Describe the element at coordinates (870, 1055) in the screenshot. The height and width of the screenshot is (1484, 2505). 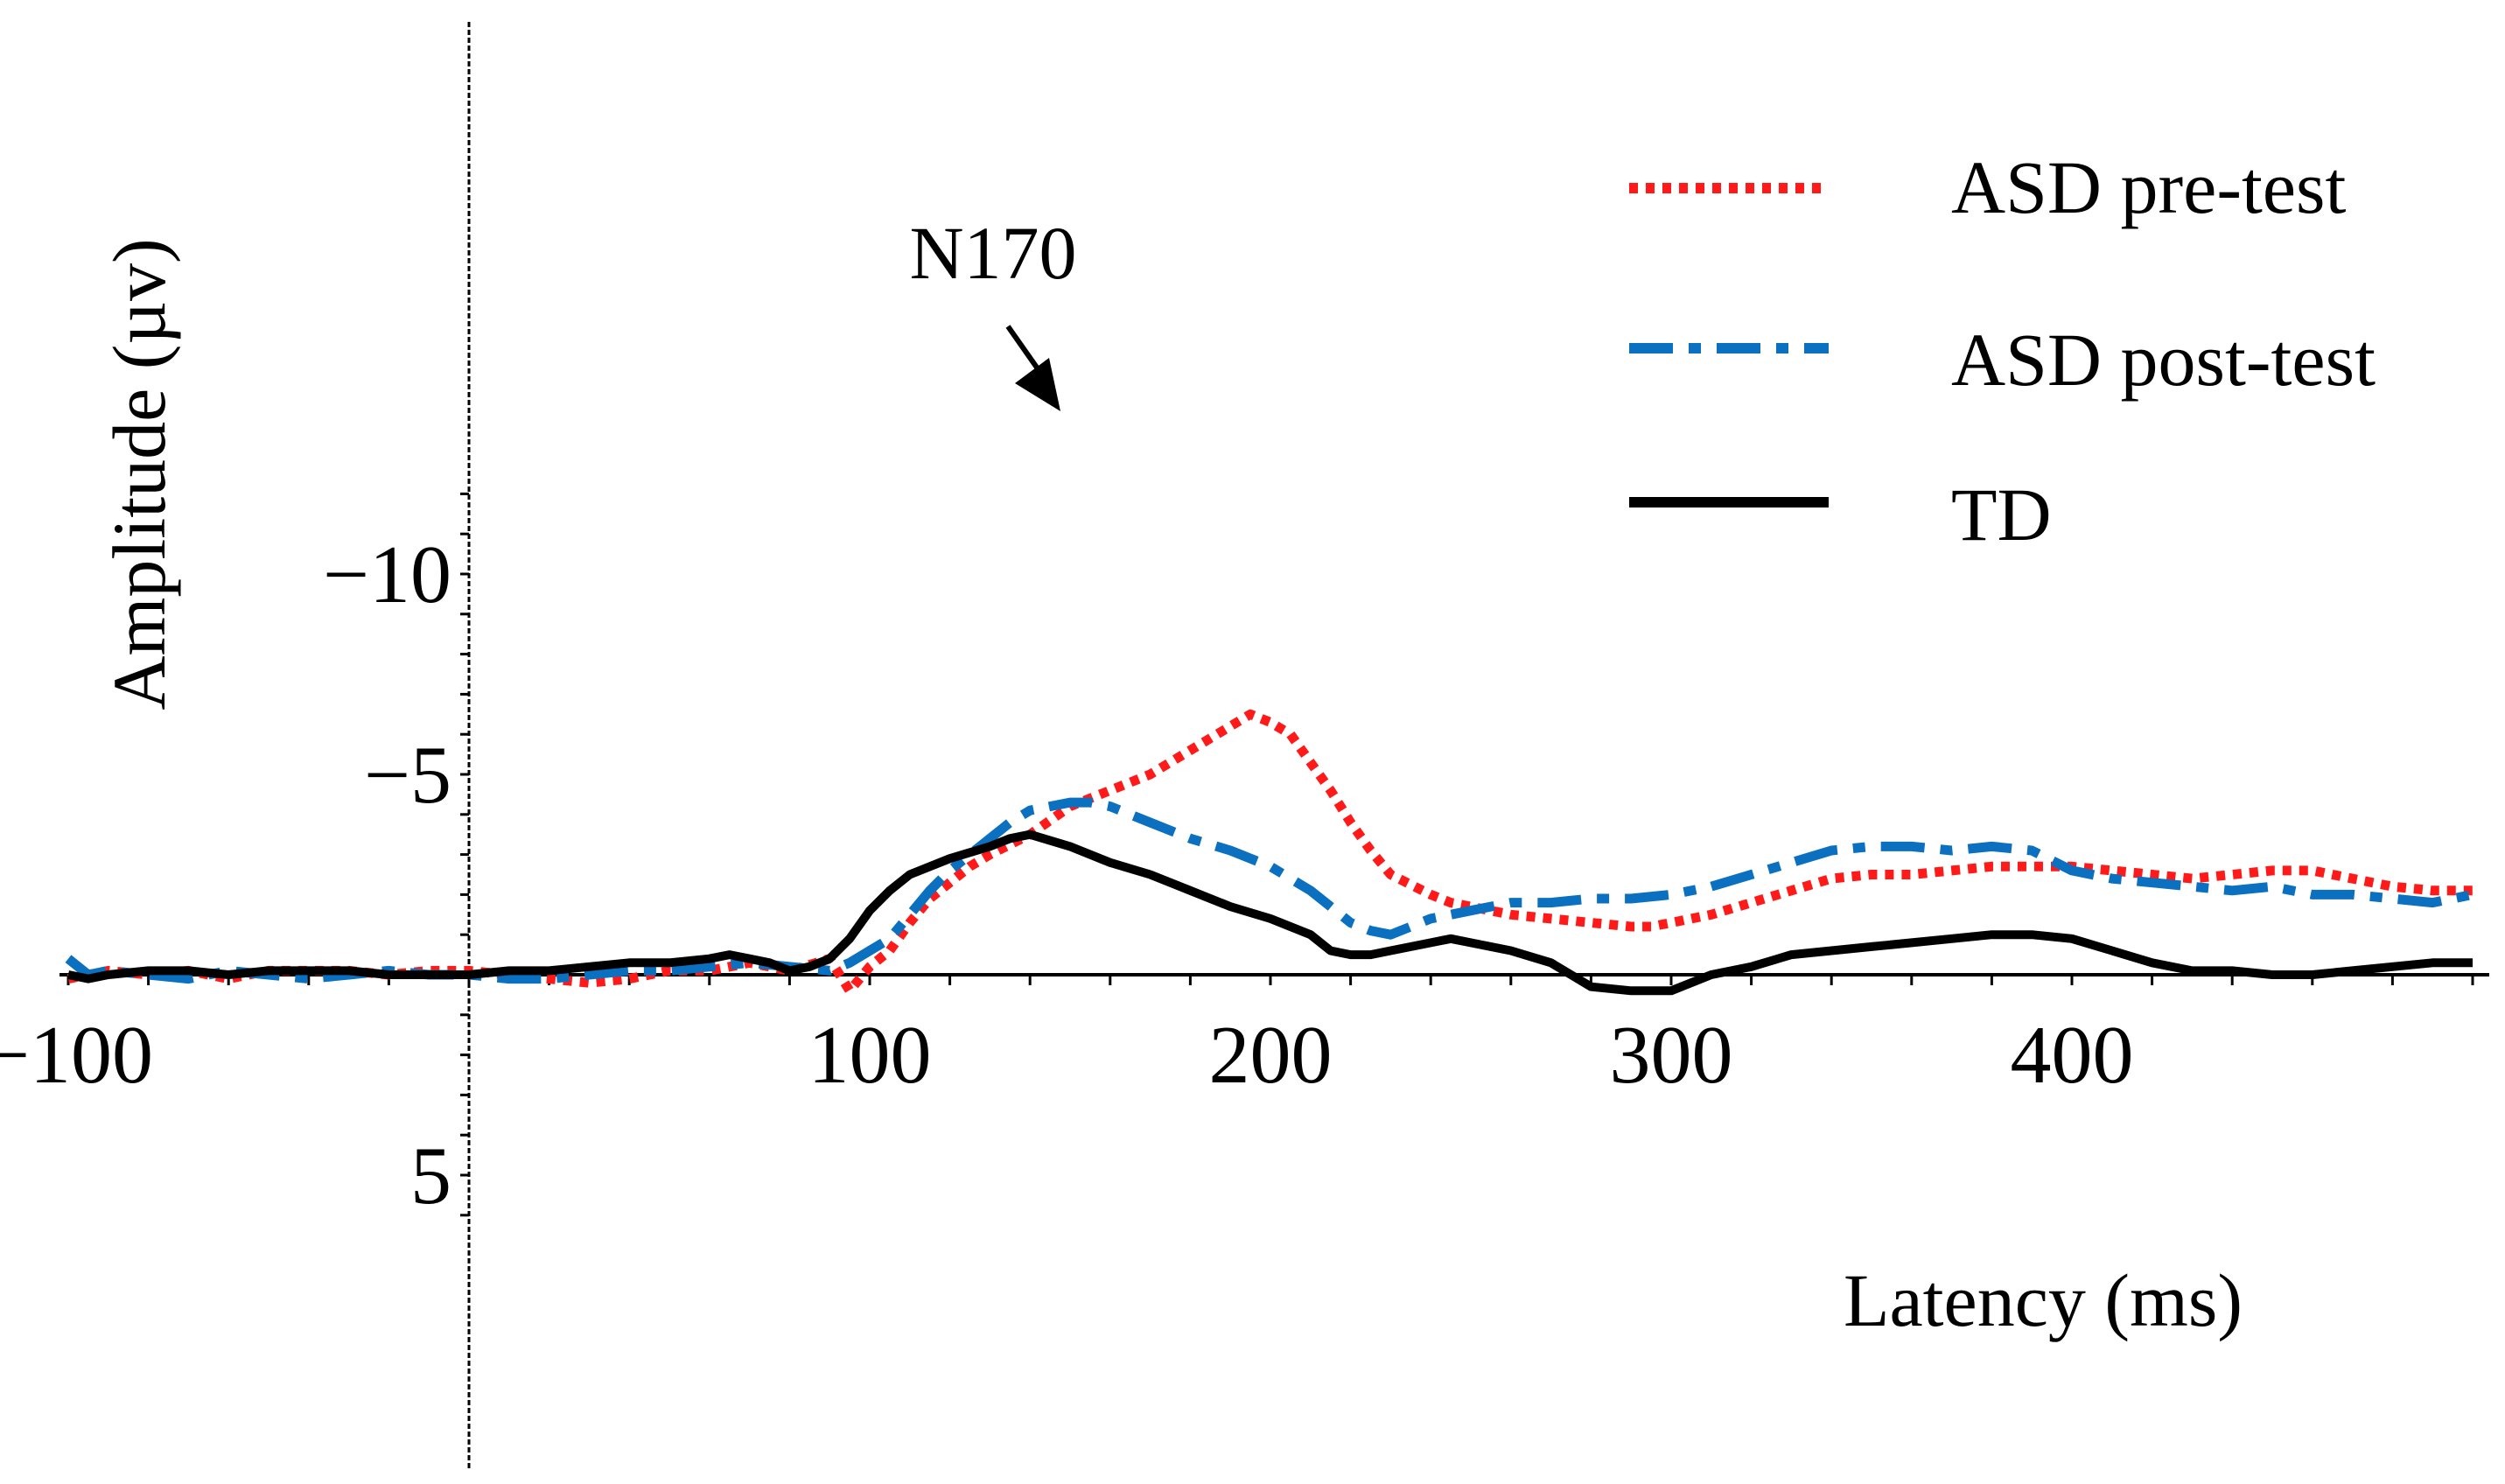
I see `x-tick-label: 100` at that location.